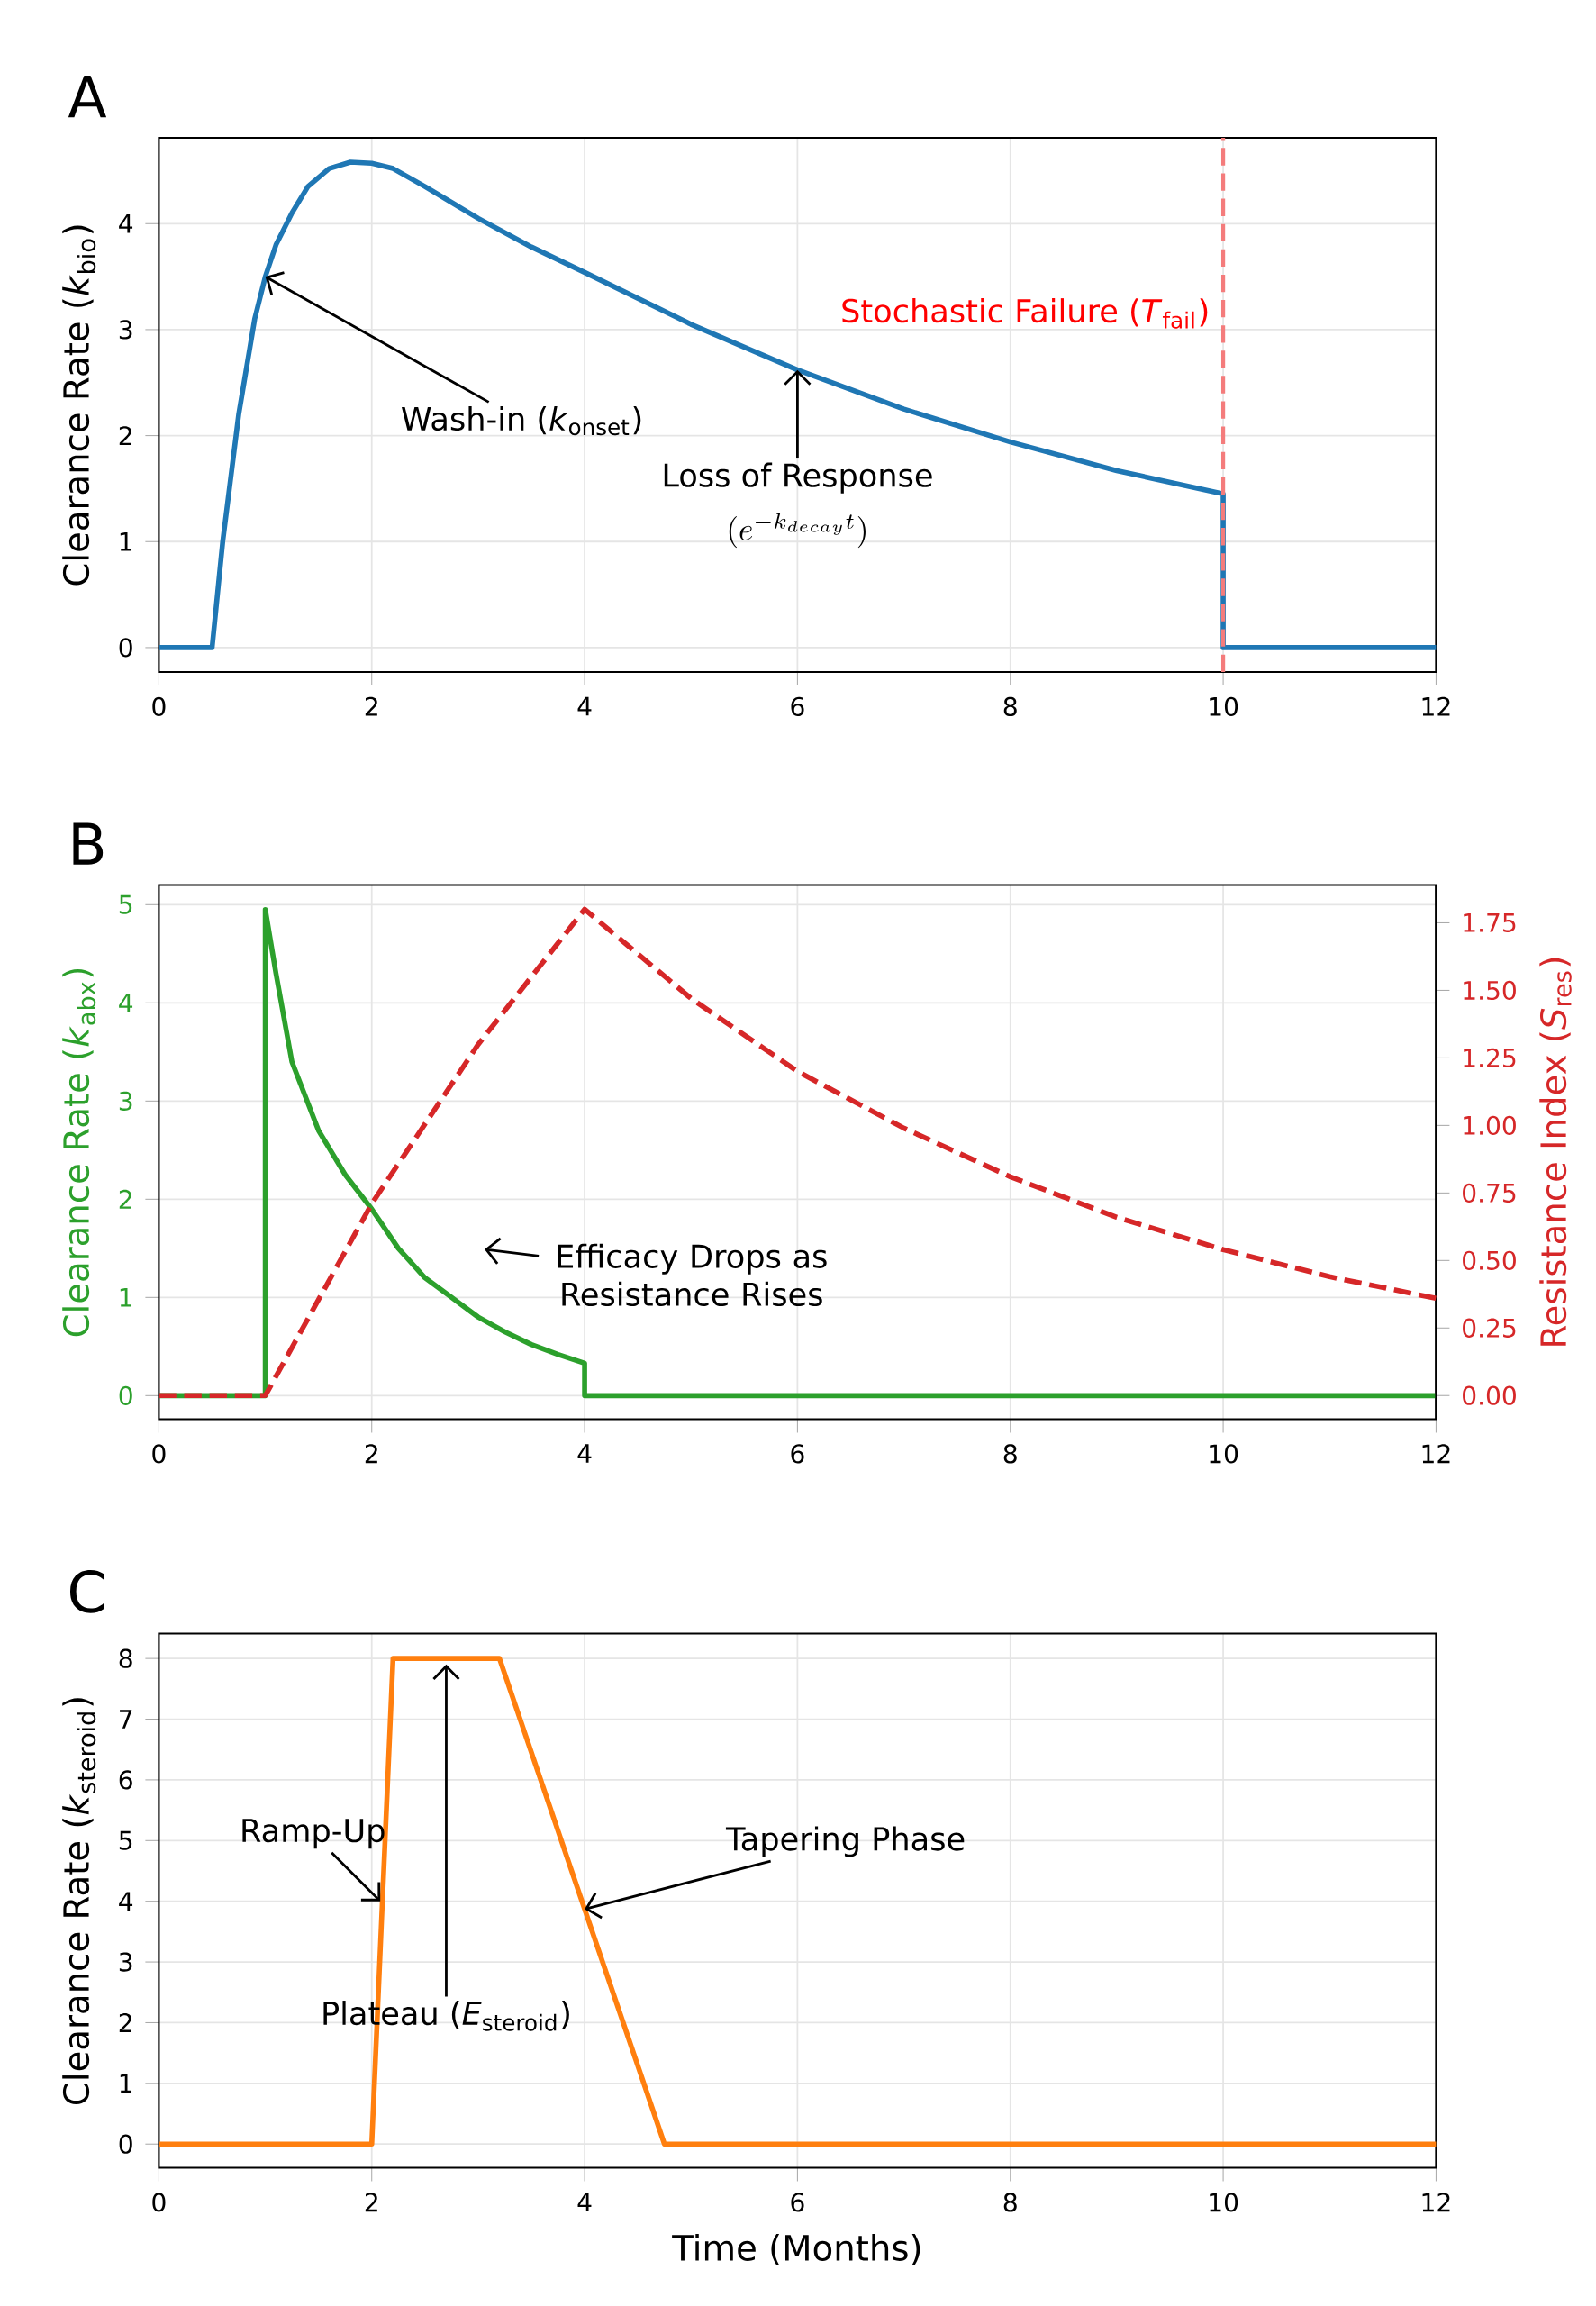  Describe the element at coordinates (126, 1658) in the screenshot. I see `y-tick-label: 8` at that location.